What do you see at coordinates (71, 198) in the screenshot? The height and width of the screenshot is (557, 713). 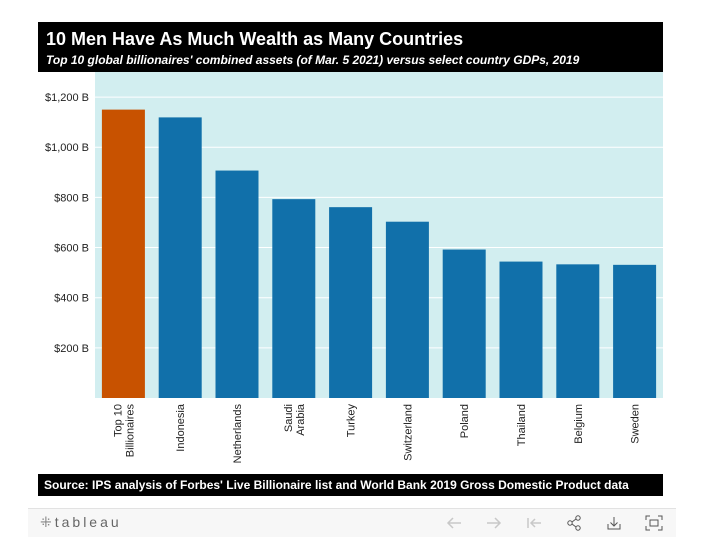 I see `y-tick-label: $800 B` at bounding box center [71, 198].